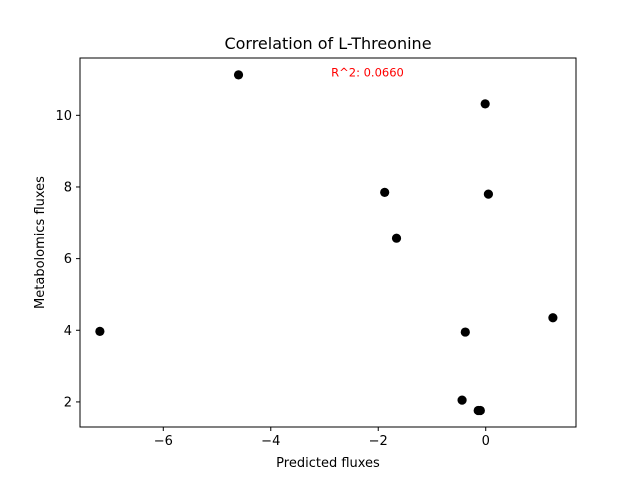 The width and height of the screenshot is (640, 480). I want to click on y-tick-label: 2, so click(68, 402).